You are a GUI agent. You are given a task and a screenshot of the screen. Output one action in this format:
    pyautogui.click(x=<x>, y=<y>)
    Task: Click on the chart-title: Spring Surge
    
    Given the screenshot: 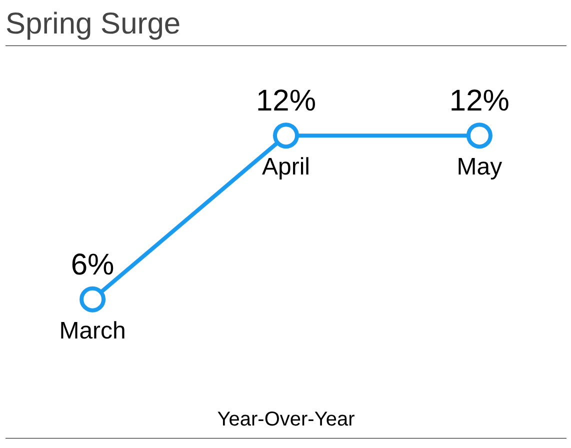 What is the action you would take?
    pyautogui.click(x=93, y=24)
    